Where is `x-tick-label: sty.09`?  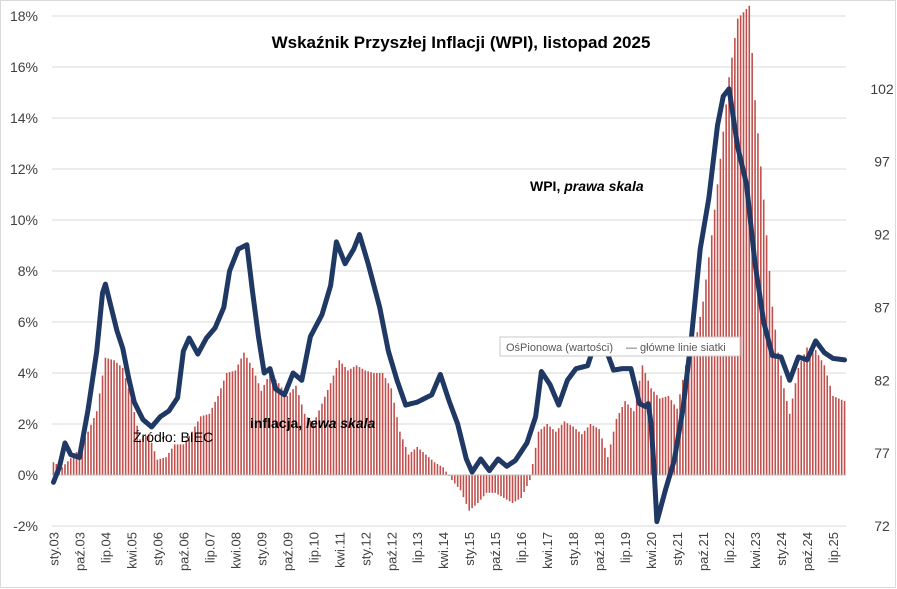
x-tick-label: sty.09 is located at coordinates (261, 549).